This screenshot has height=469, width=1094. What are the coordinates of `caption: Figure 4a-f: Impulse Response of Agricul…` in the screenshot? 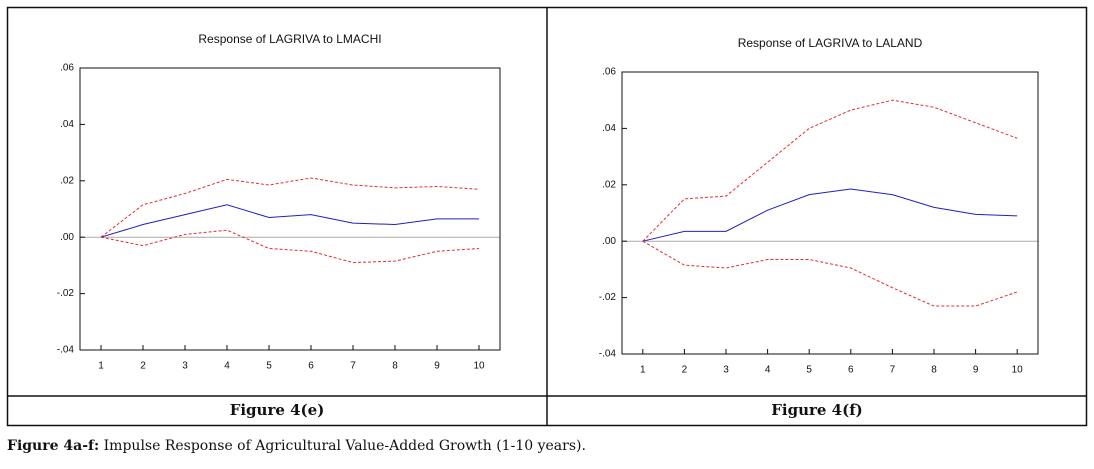 It's located at (296, 446).